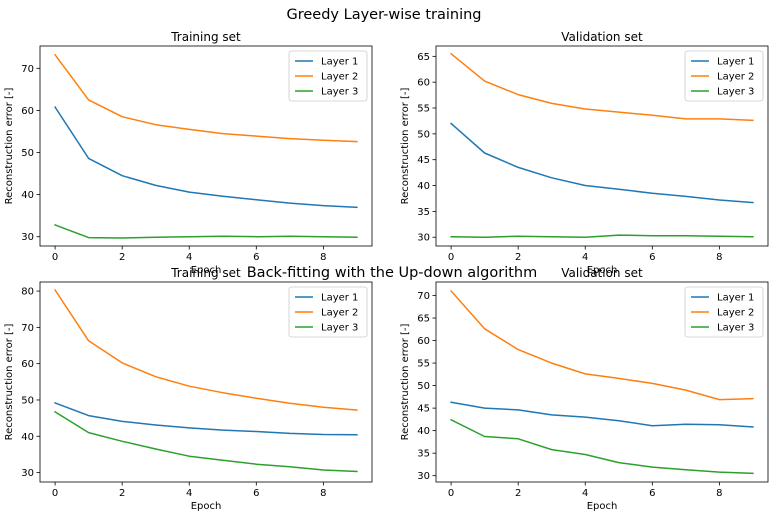  I want to click on suptitle-top: Greedy Layer-wise training, so click(384, 15).